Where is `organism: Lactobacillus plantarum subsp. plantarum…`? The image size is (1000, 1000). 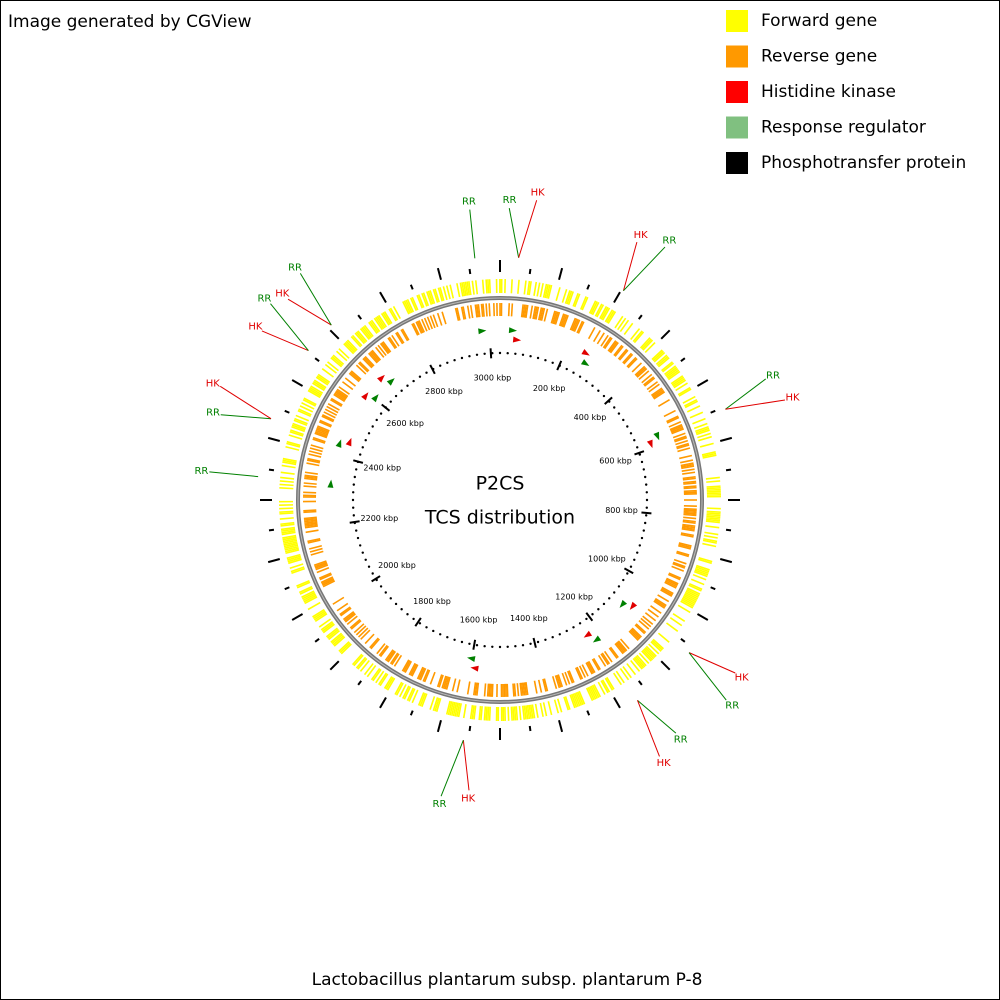
organism: Lactobacillus plantarum subsp. plantarum… is located at coordinates (507, 980).